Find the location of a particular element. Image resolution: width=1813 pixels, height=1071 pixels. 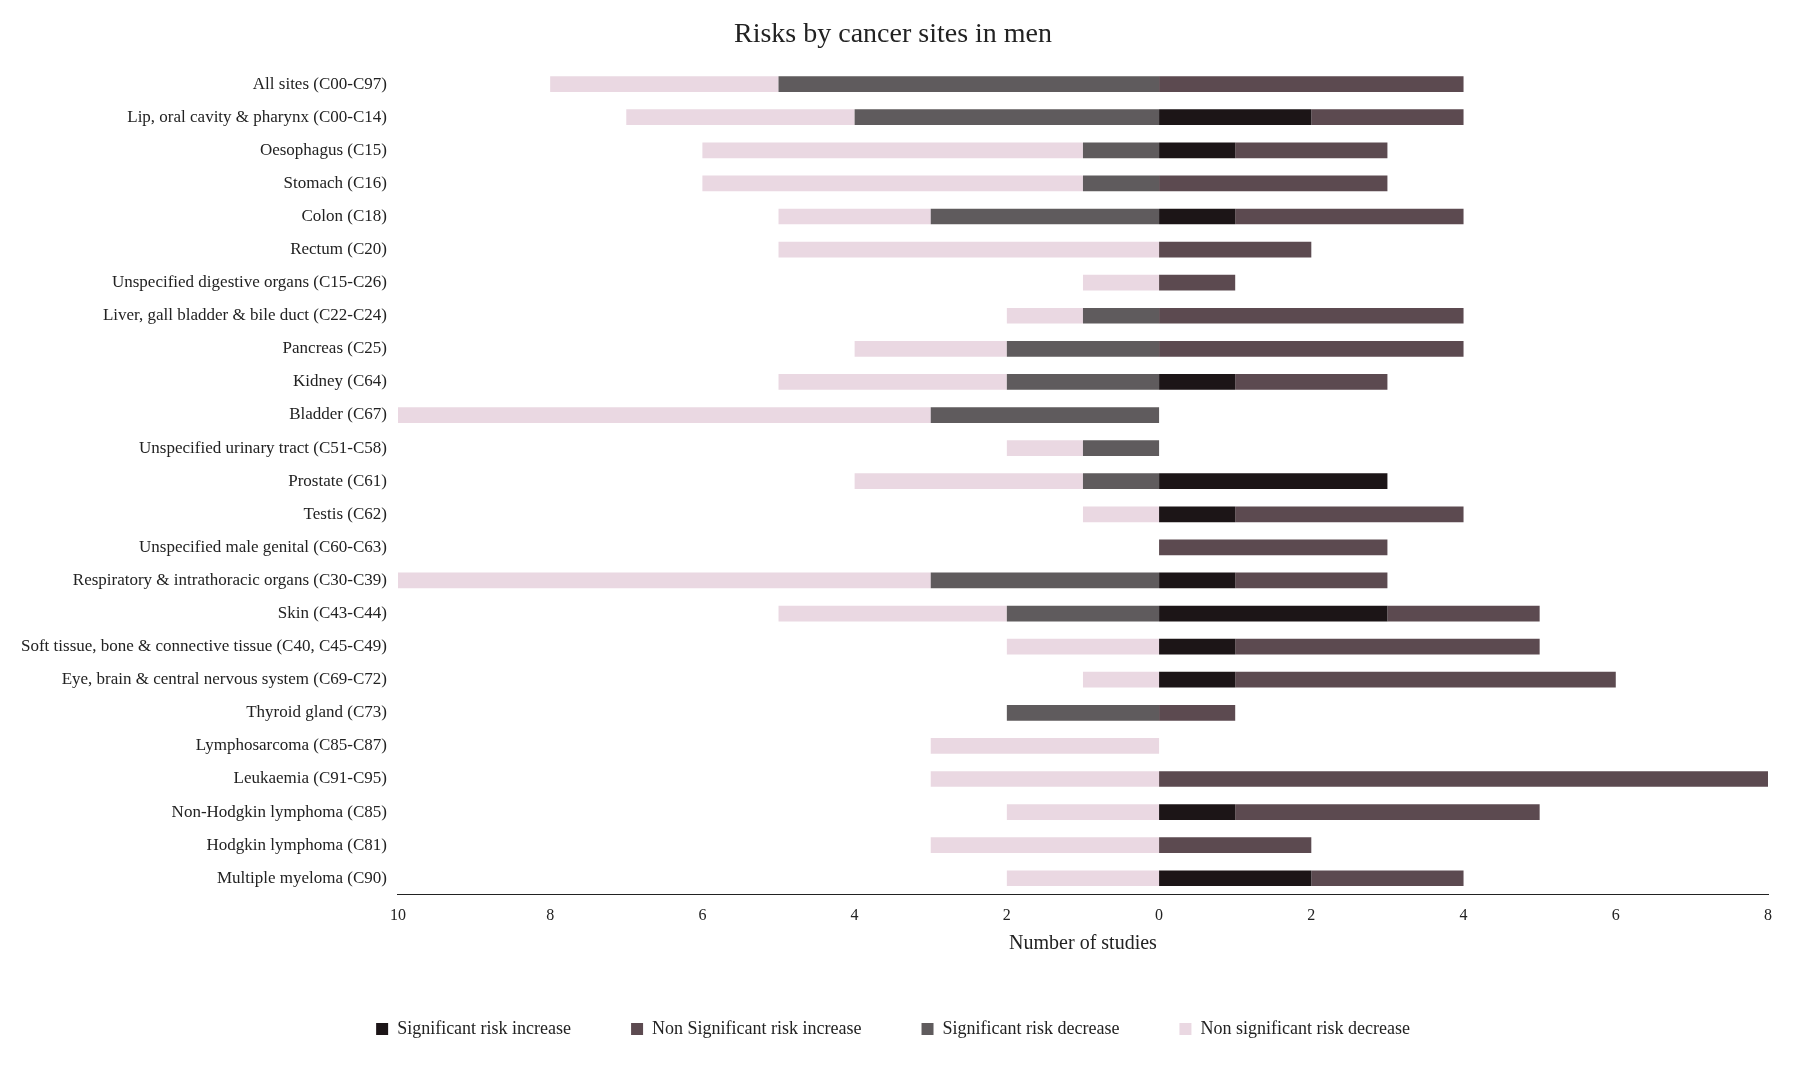

legend-label: Non Significant risk increase is located at coordinates (757, 1027).